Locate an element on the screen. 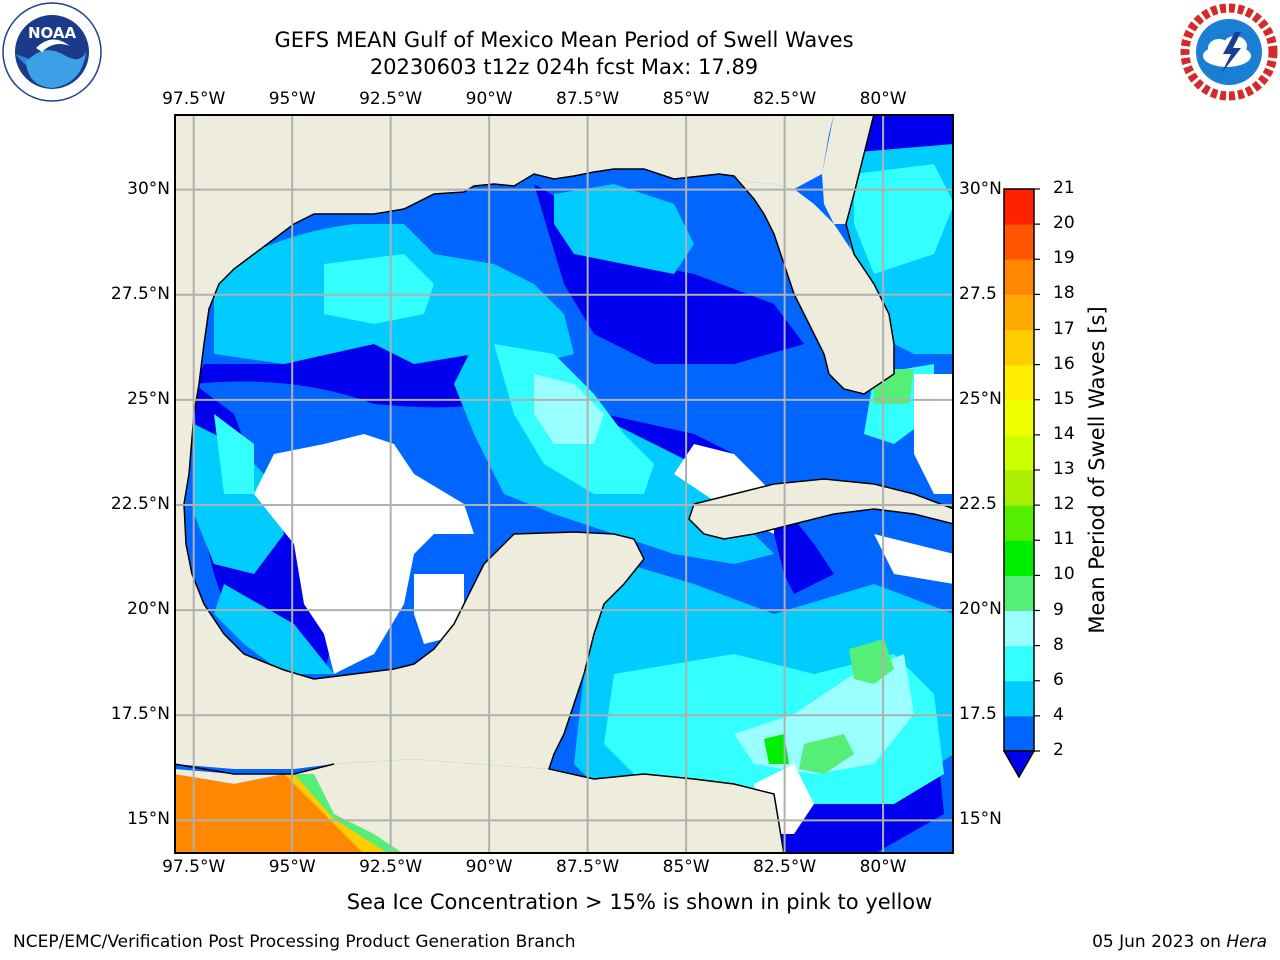 The width and height of the screenshot is (1280, 960). lon-tick-bottom-2: 92.5°W is located at coordinates (391, 867).